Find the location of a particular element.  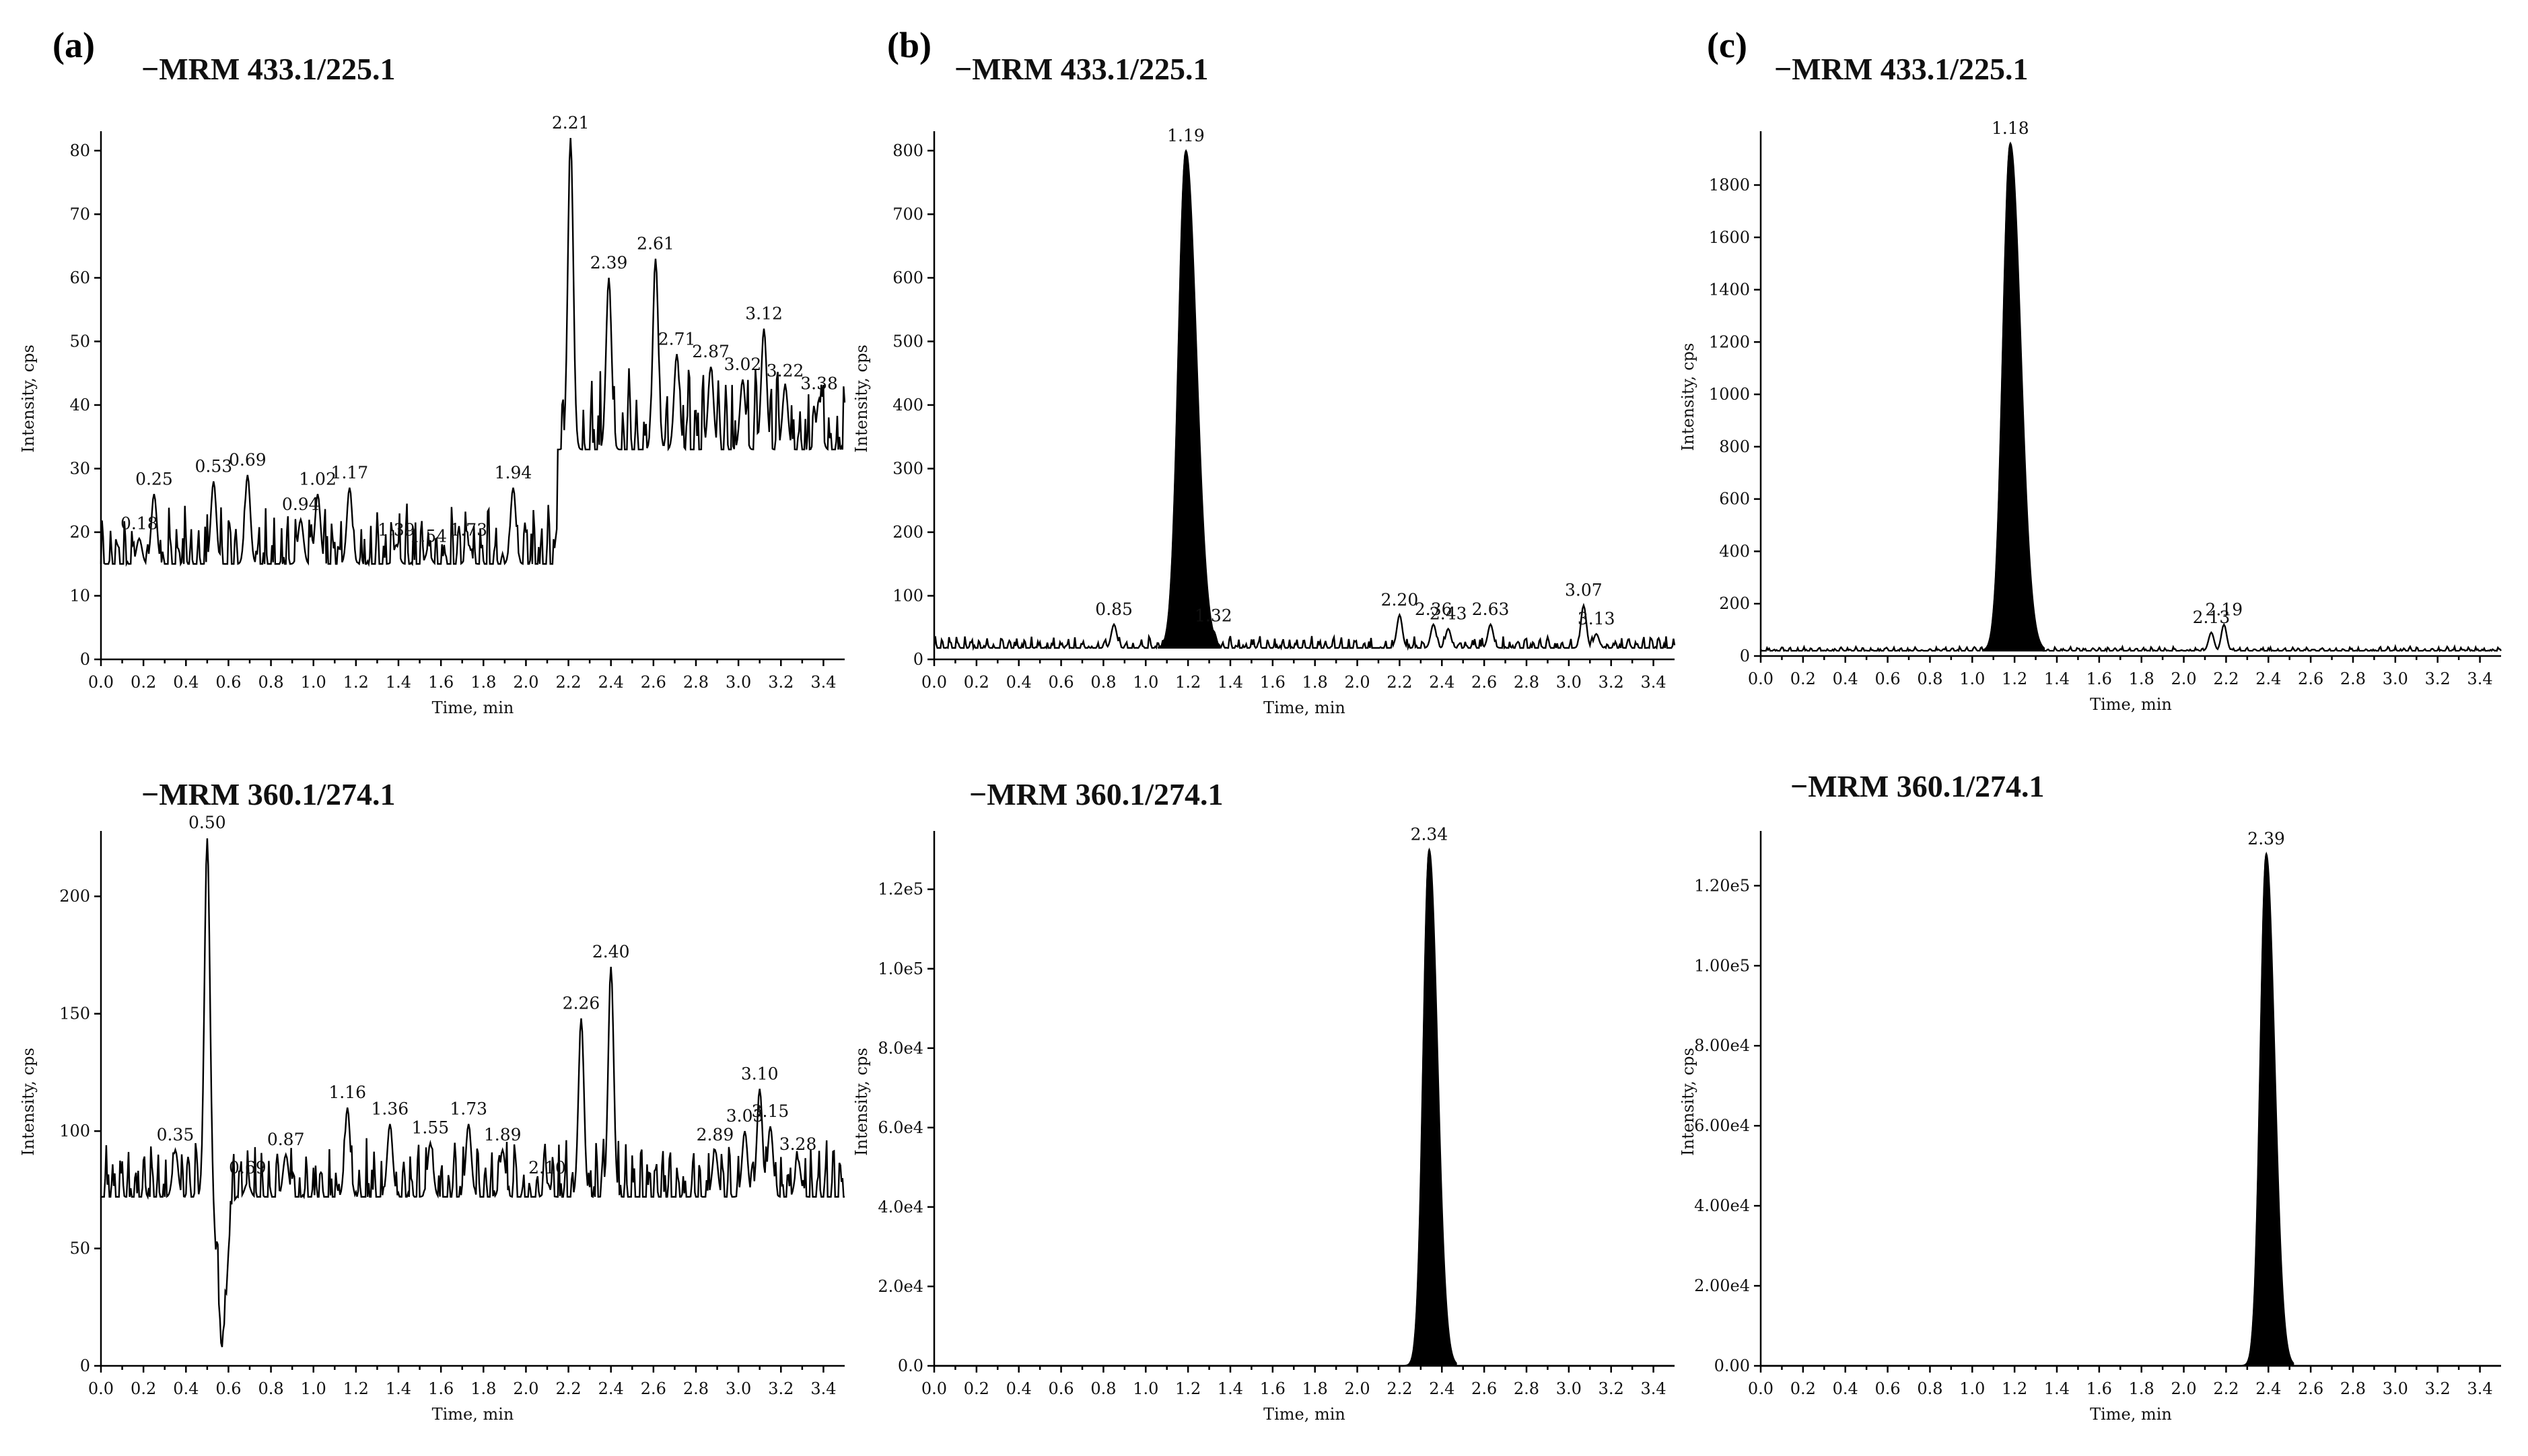

y-tick-label: 70 is located at coordinates (79, 214).